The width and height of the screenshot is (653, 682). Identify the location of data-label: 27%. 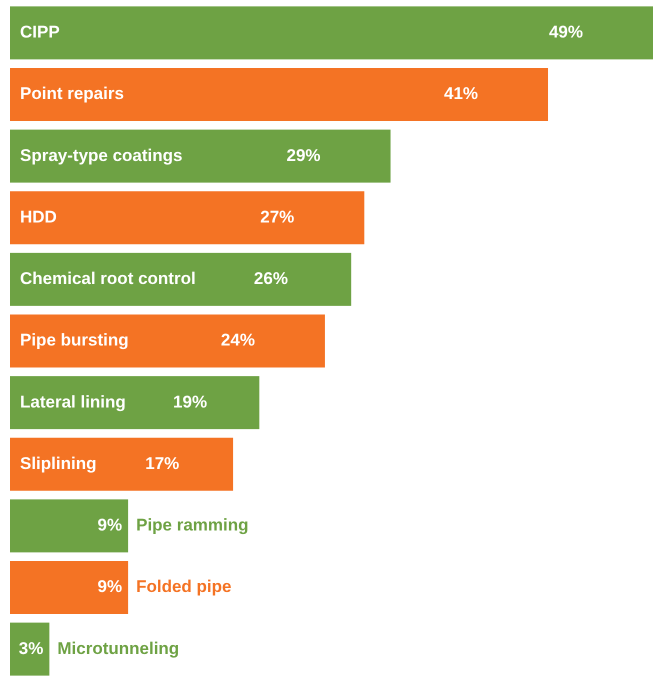
(277, 216).